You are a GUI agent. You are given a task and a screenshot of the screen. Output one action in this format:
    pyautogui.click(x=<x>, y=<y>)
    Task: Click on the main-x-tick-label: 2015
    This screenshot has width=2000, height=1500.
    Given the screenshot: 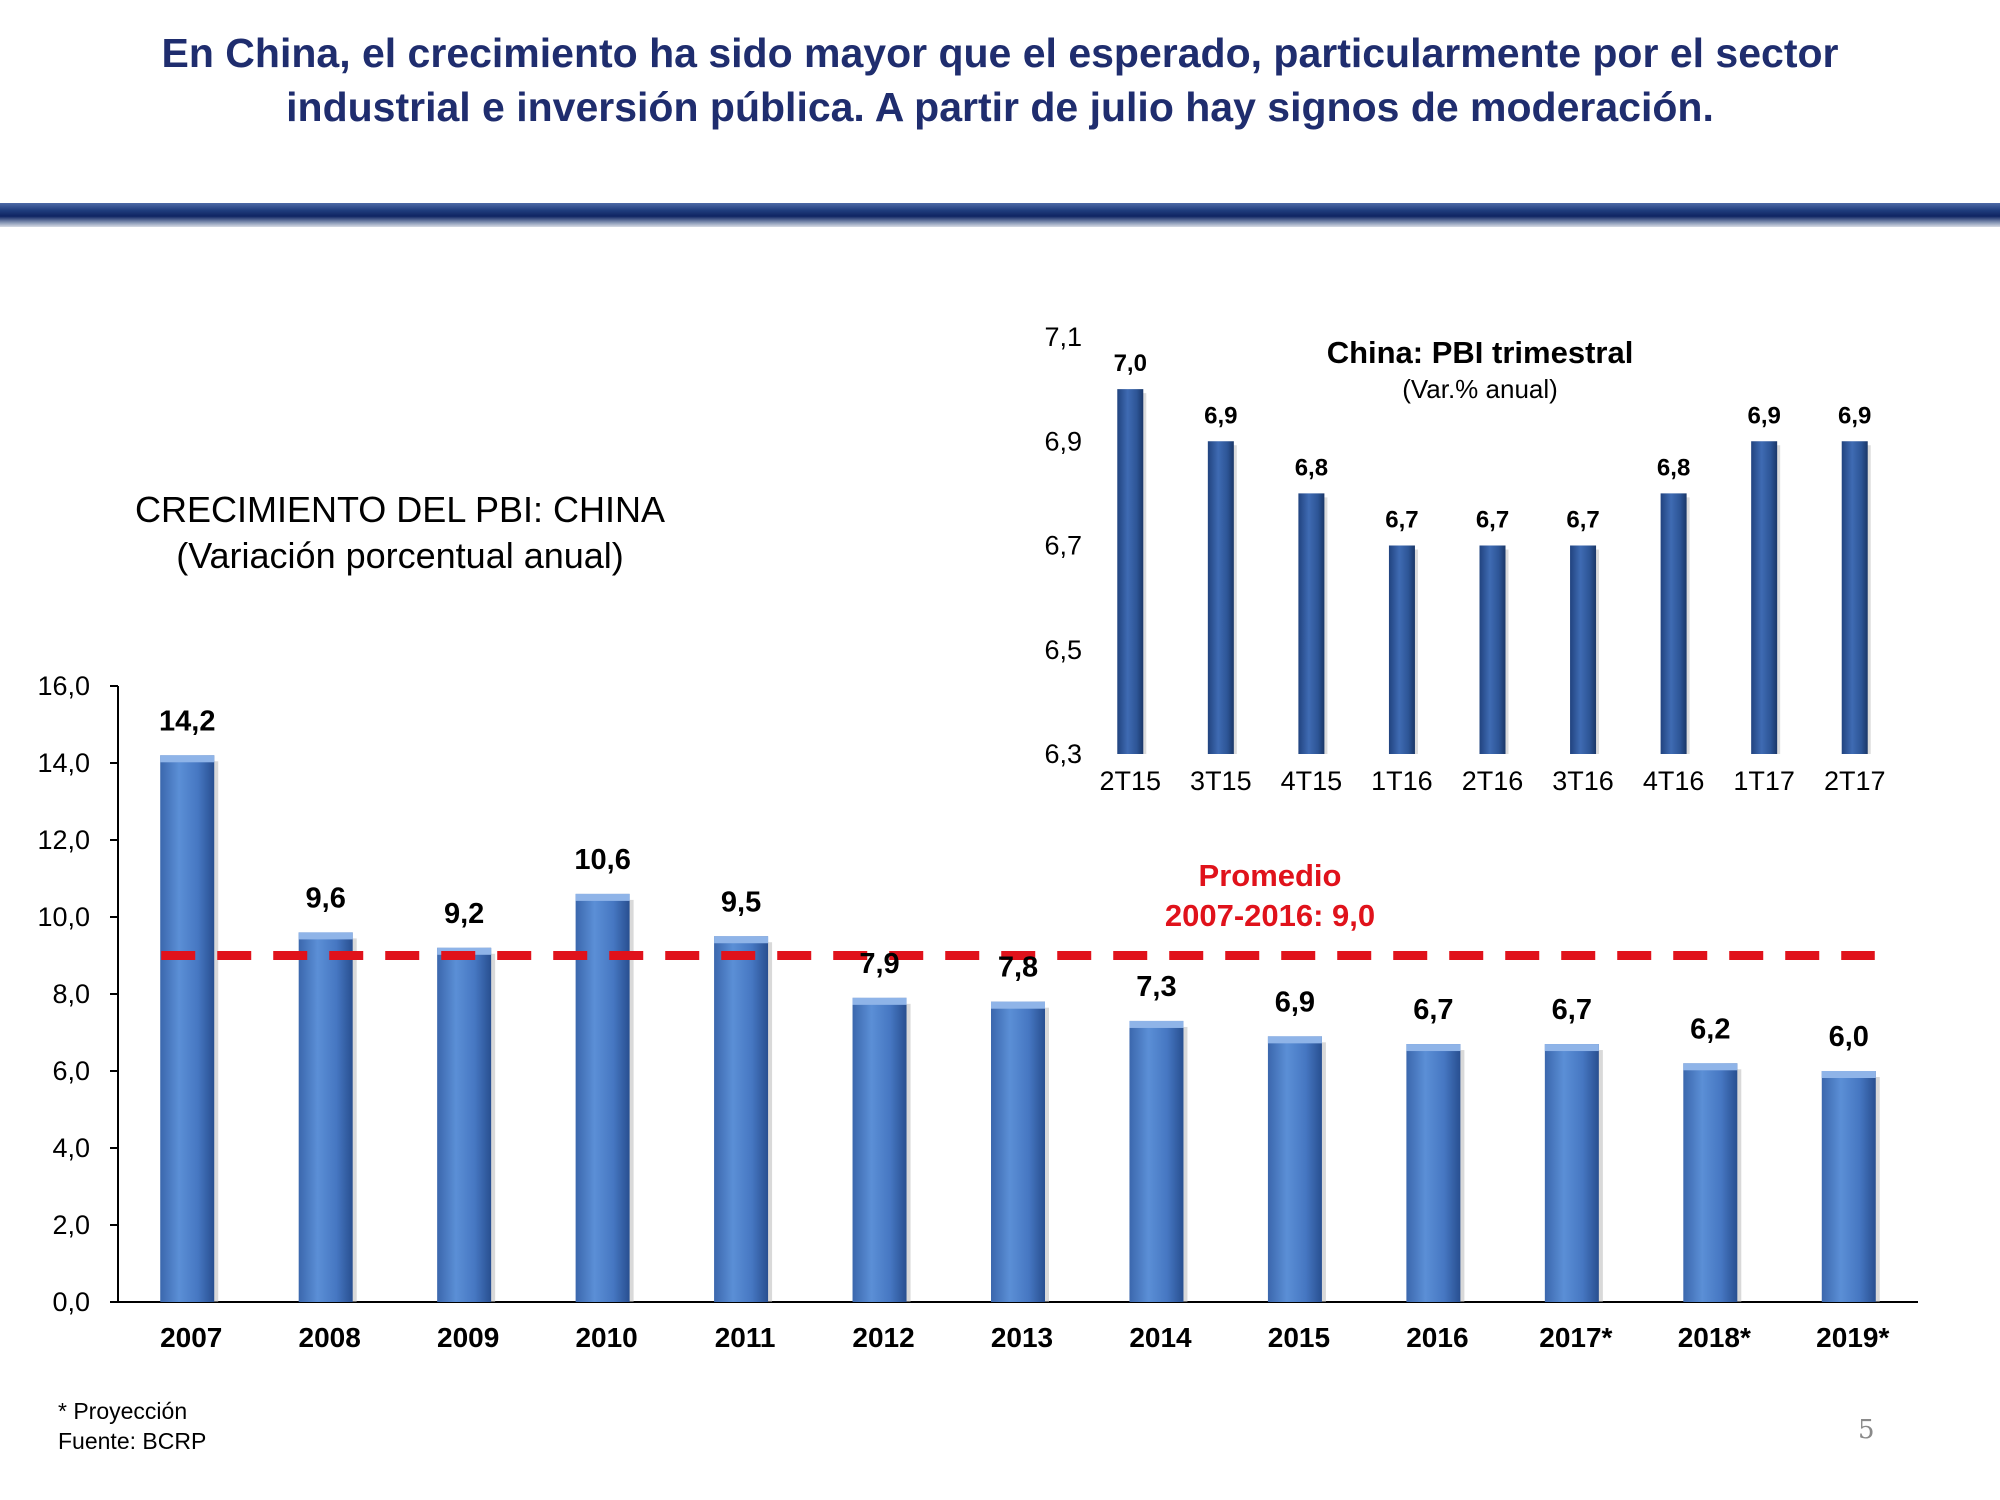 What is the action you would take?
    pyautogui.click(x=1299, y=1337)
    